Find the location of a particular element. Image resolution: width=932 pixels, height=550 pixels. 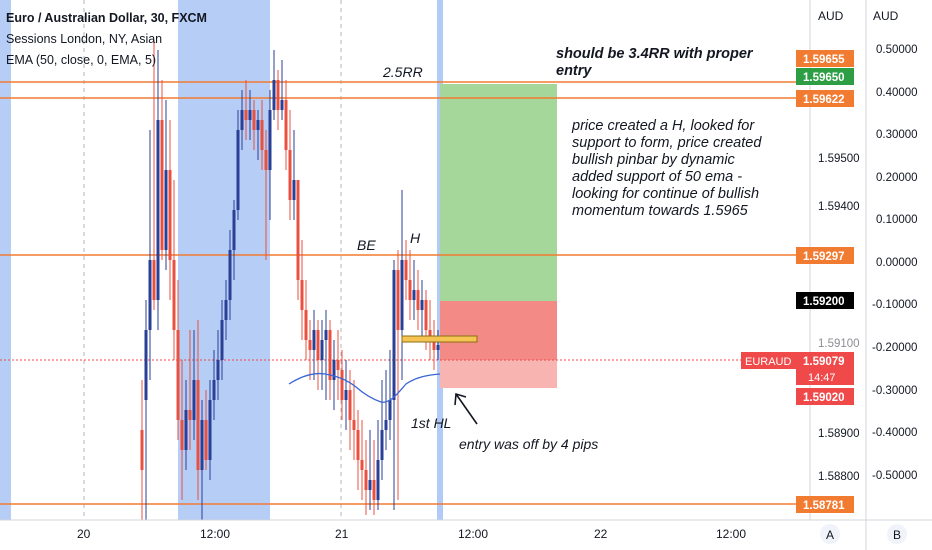

b-scale-label: B is located at coordinates (897, 535).